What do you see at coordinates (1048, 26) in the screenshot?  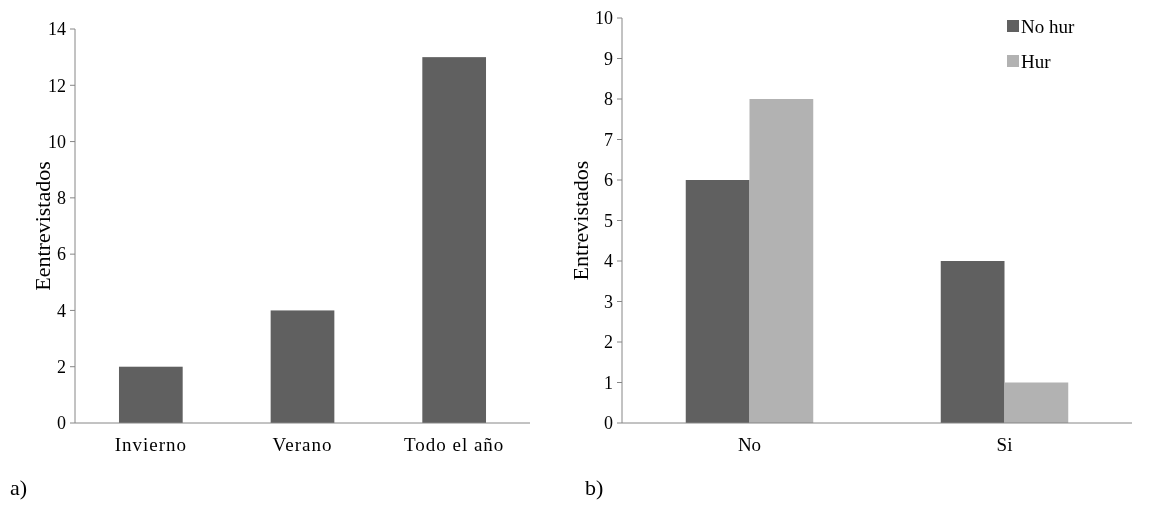 I see `legend-label: No hur` at bounding box center [1048, 26].